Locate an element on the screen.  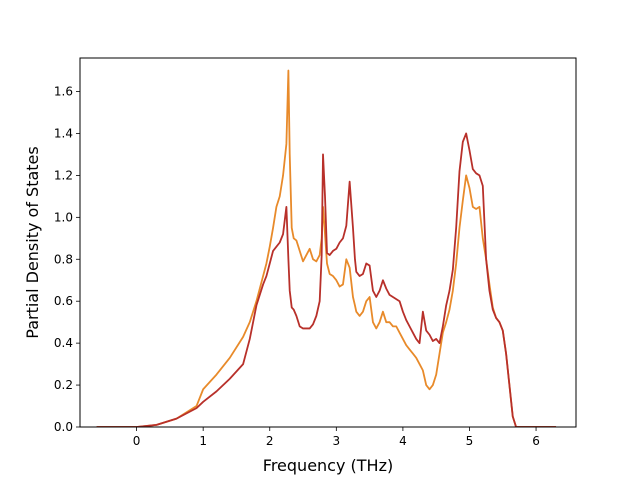
y-tick-label: 1.4 is located at coordinates (63, 133).